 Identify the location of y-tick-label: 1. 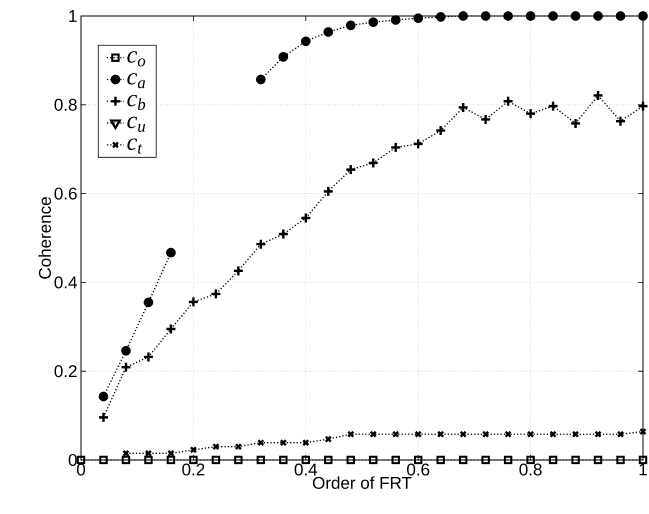
(73, 16).